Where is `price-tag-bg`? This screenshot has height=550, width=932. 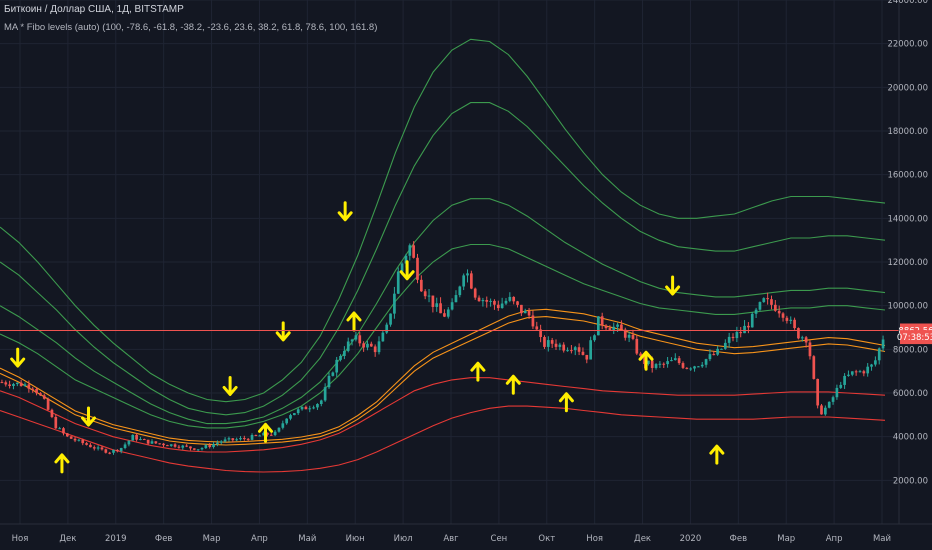 price-tag-bg is located at coordinates (916, 337).